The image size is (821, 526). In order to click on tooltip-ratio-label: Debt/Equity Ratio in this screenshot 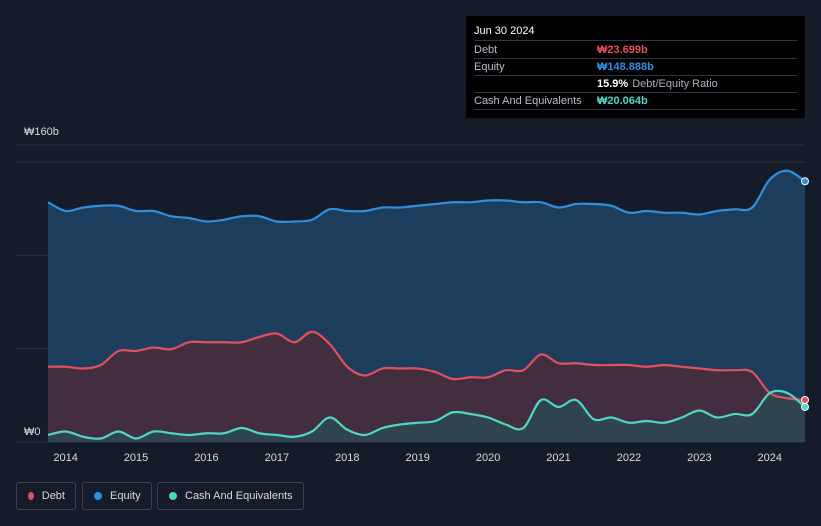, I will do `click(675, 84)`.